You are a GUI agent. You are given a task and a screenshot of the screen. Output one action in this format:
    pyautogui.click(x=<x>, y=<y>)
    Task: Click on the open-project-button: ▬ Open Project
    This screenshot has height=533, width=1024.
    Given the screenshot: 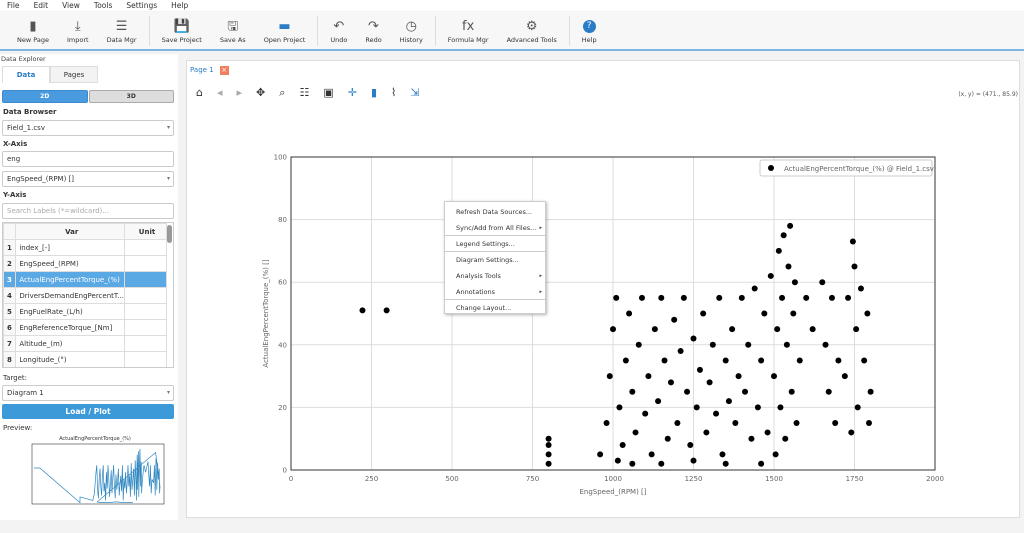 What is the action you would take?
    pyautogui.click(x=285, y=31)
    